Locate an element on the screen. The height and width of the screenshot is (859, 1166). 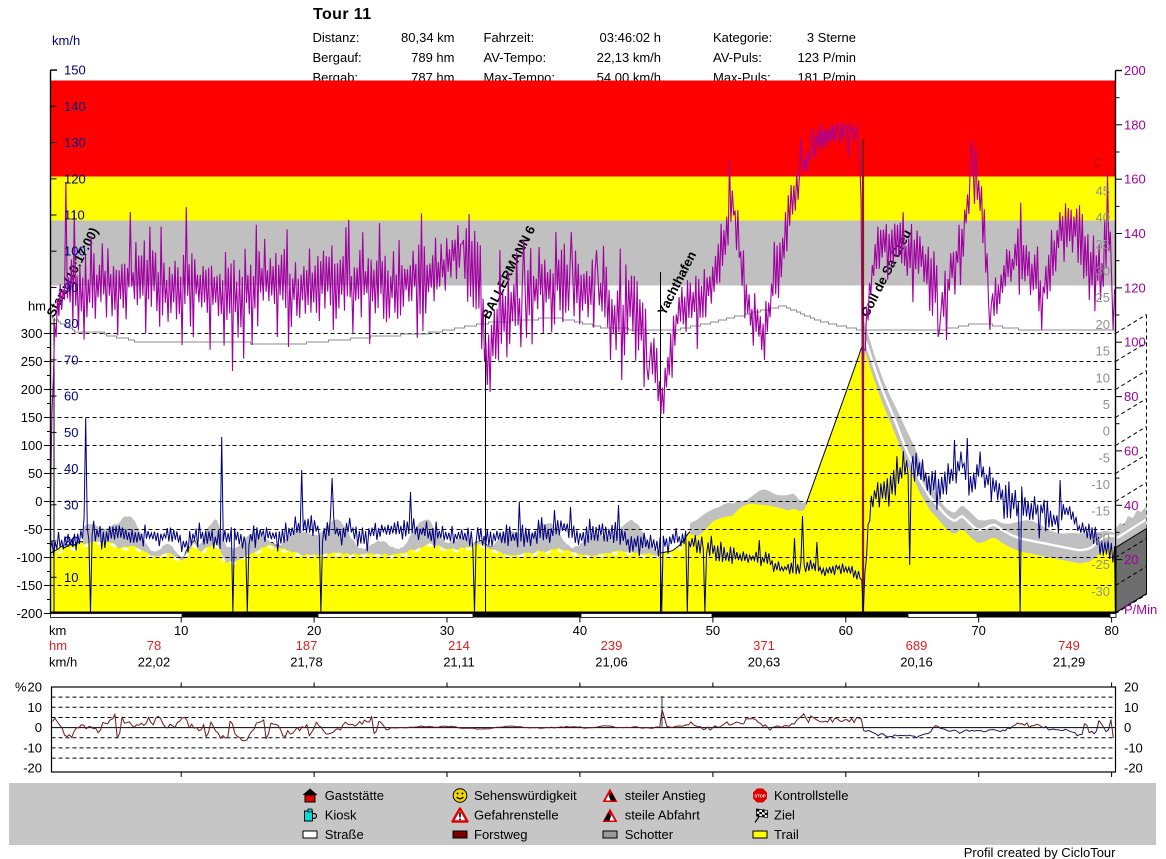
svg-text: Schotter is located at coordinates (649, 834).